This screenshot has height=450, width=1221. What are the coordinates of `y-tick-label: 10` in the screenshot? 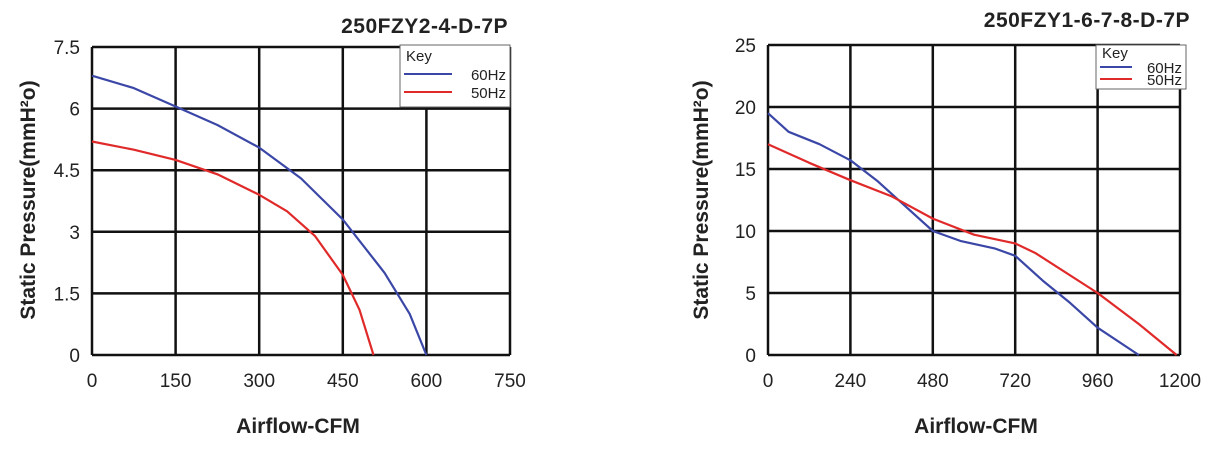 It's located at (745, 232).